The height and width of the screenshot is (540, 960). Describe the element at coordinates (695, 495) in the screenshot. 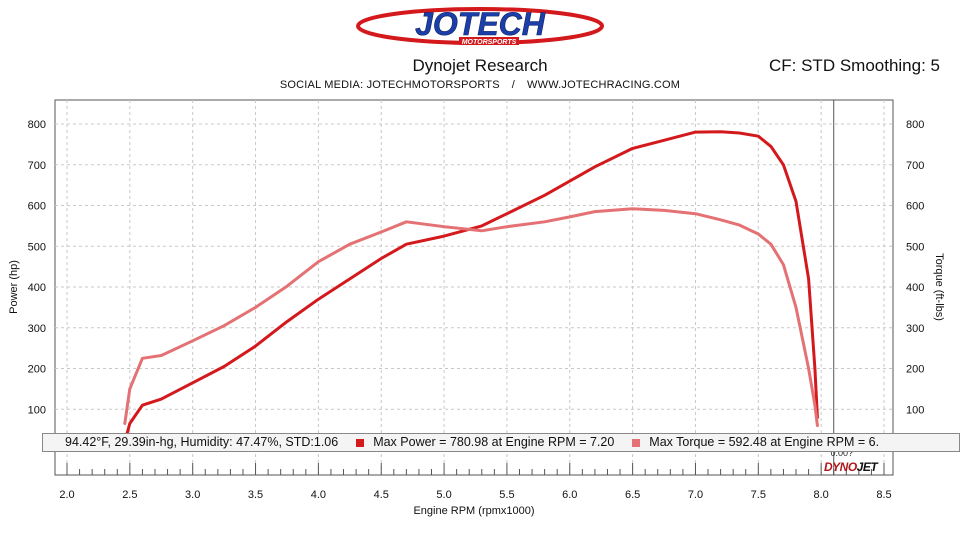

I see `x-tick-label: 7.0` at that location.